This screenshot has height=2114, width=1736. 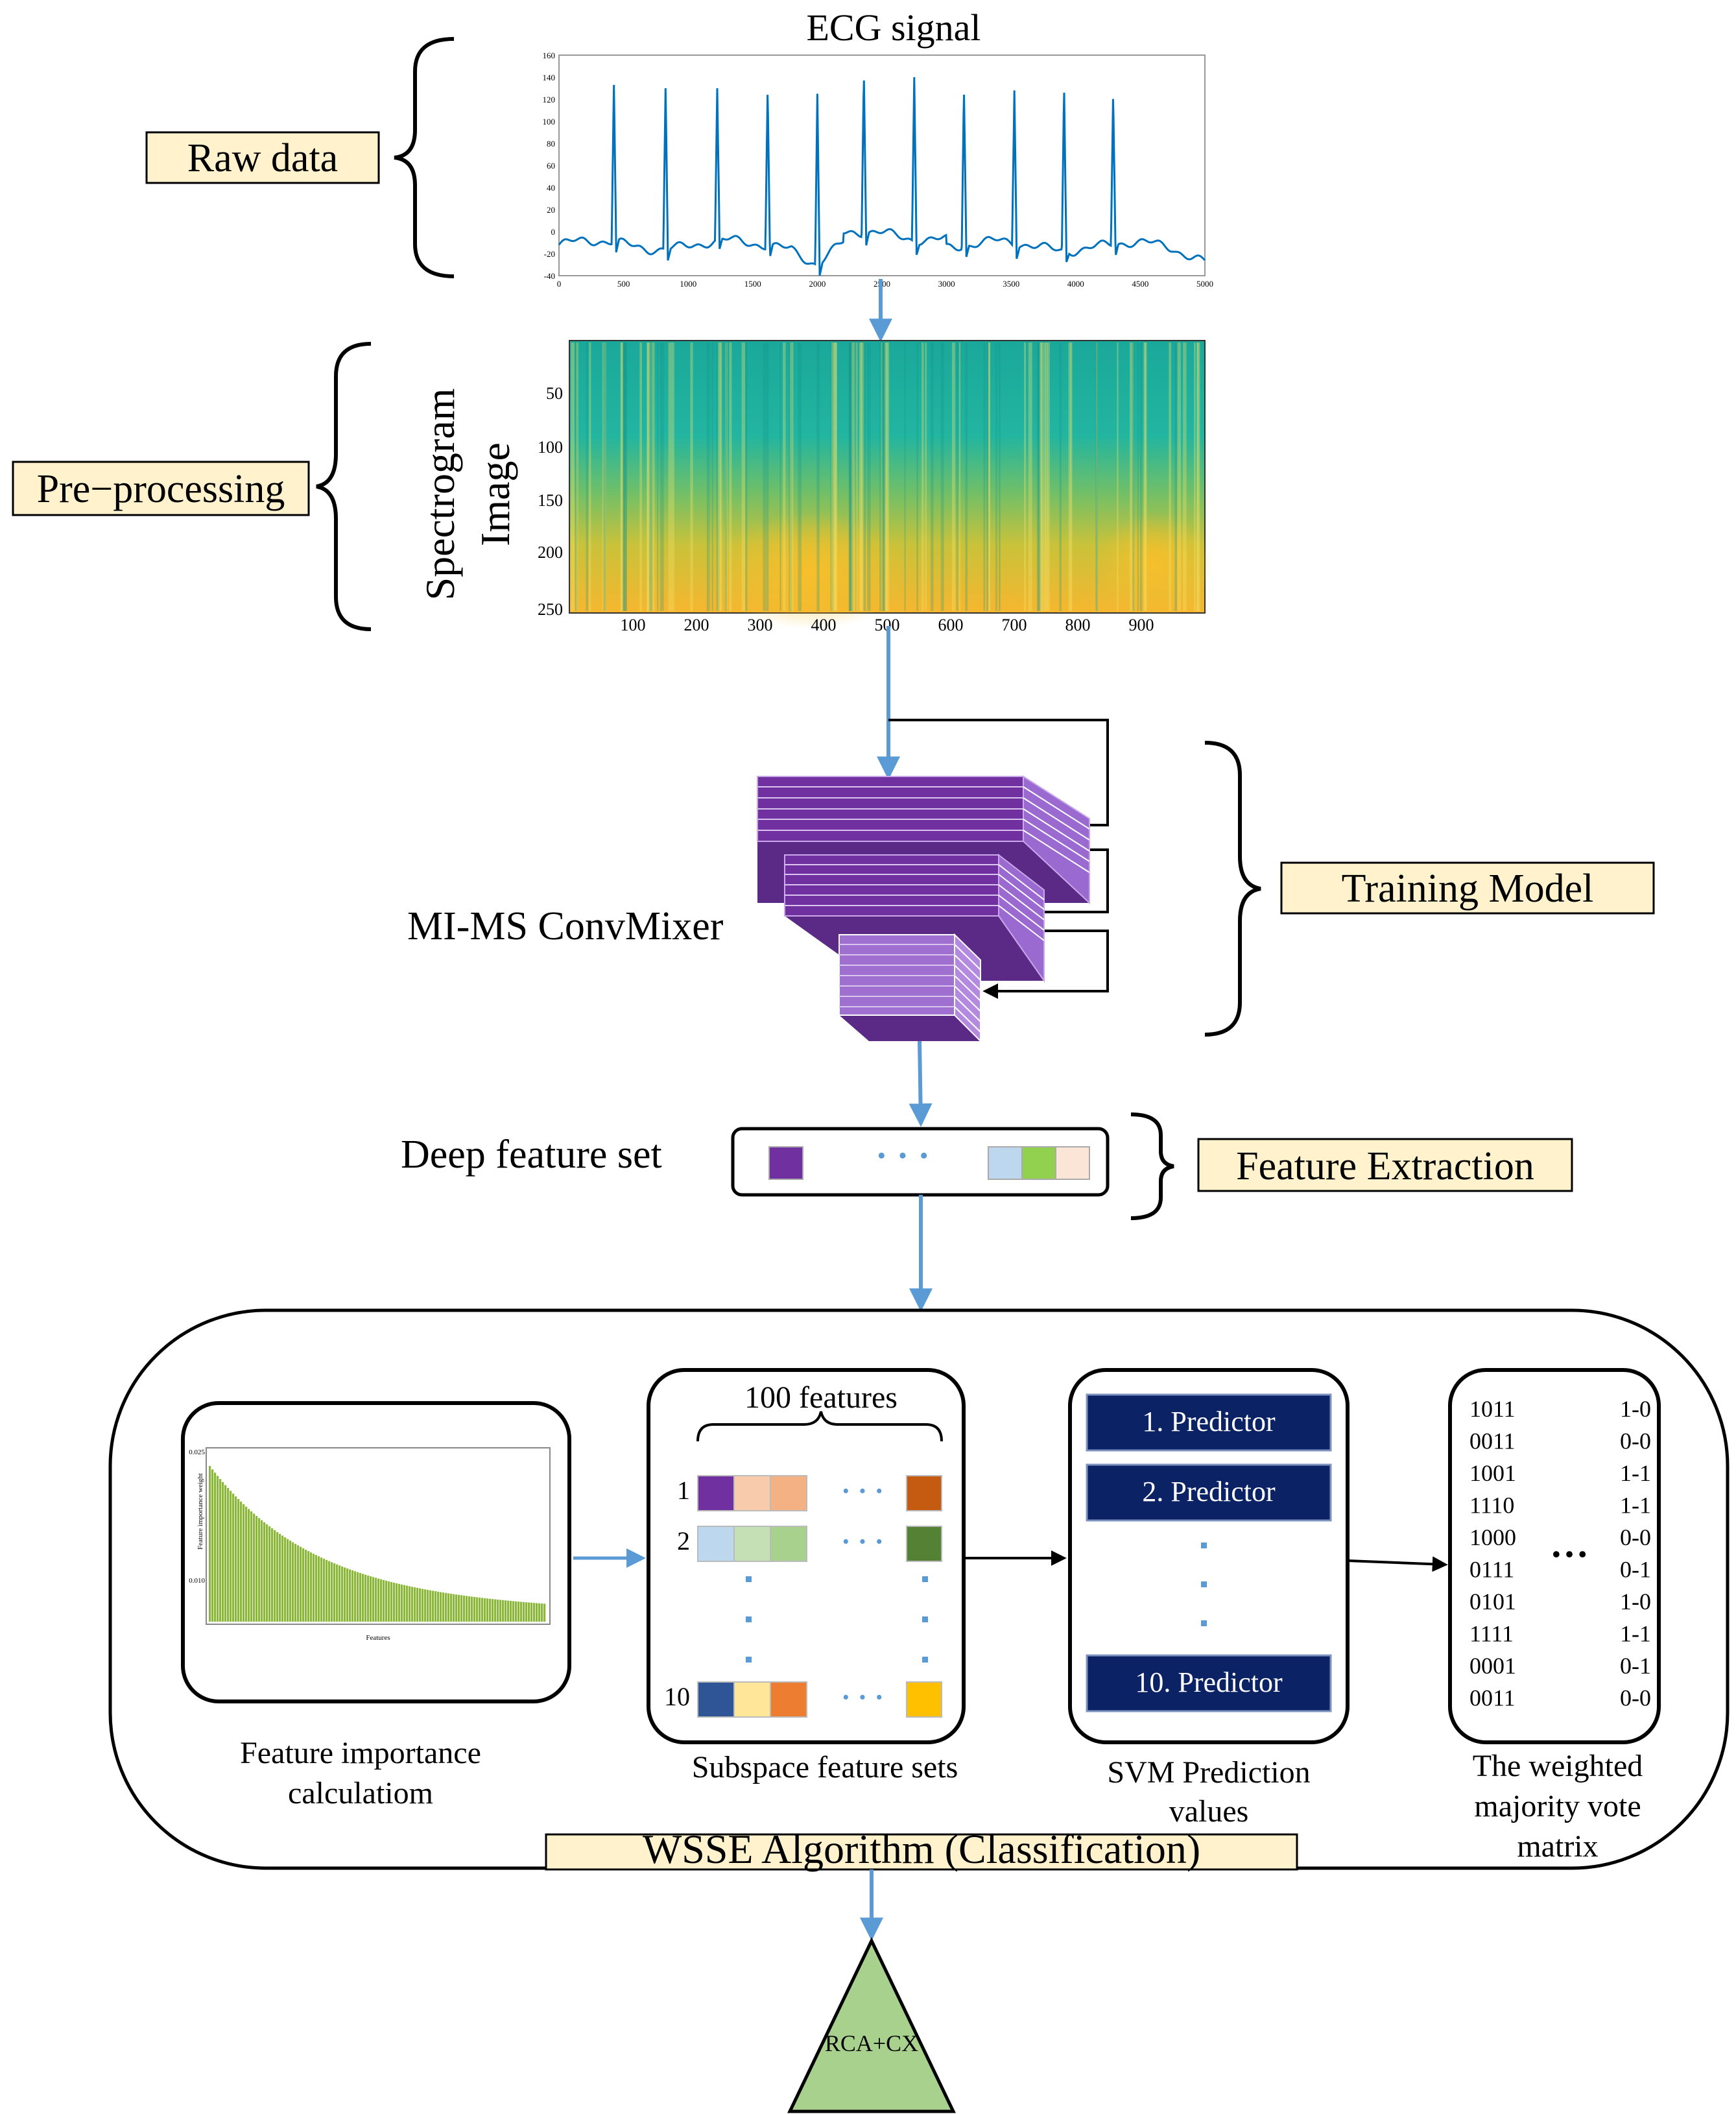 What do you see at coordinates (531, 1155) in the screenshot?
I see `deep-feature-label: Deep feature set` at bounding box center [531, 1155].